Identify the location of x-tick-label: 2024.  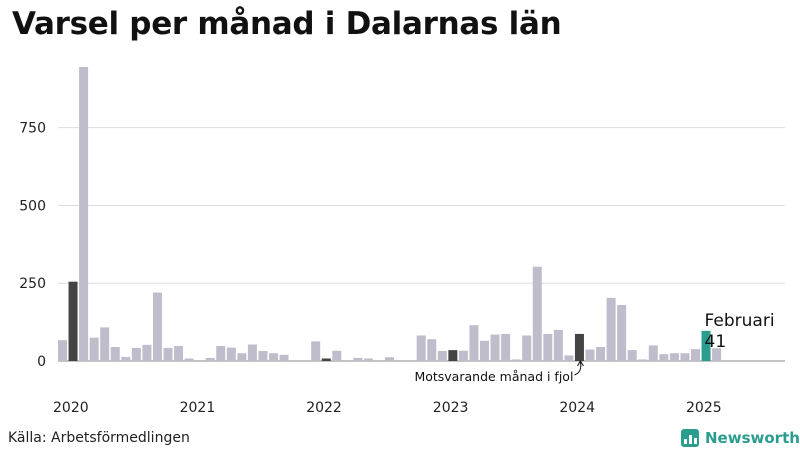
(577, 408).